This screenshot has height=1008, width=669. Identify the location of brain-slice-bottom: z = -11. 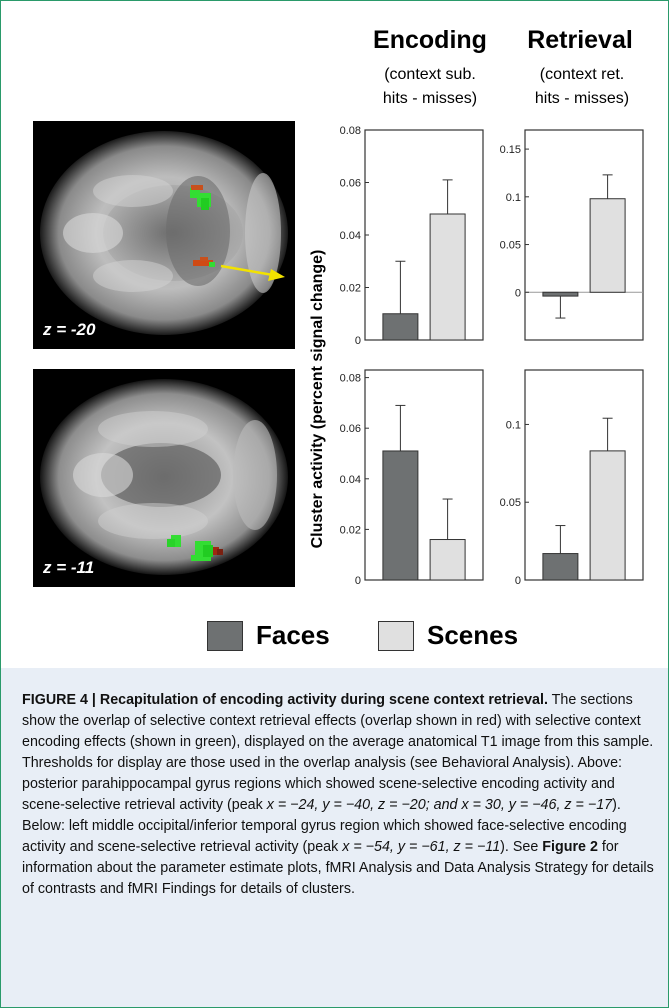
(164, 478).